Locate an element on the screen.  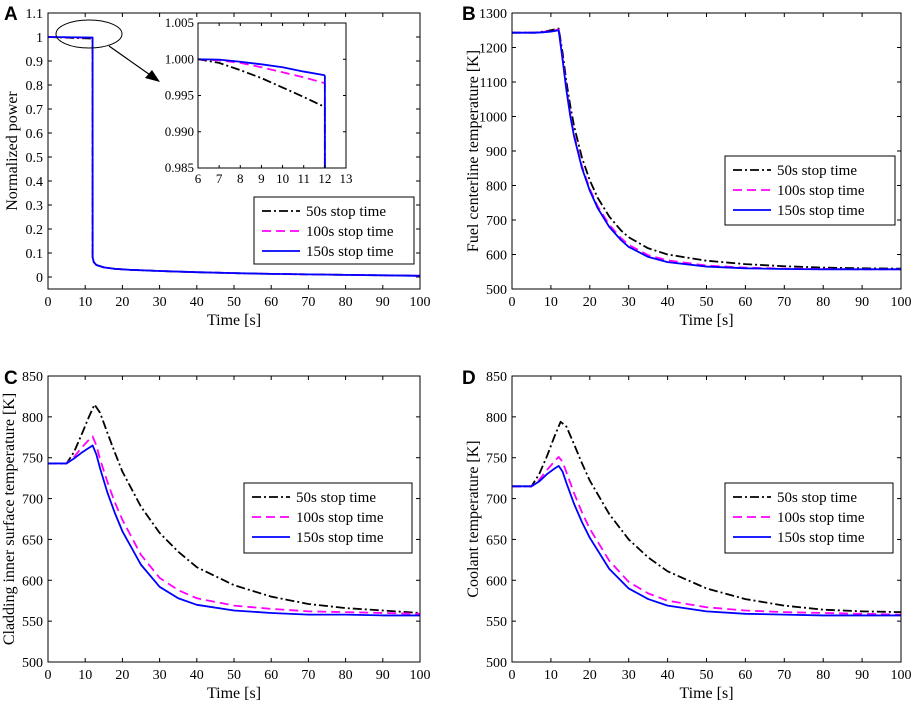
inset-x-tick-label: 11 is located at coordinates (303, 178).